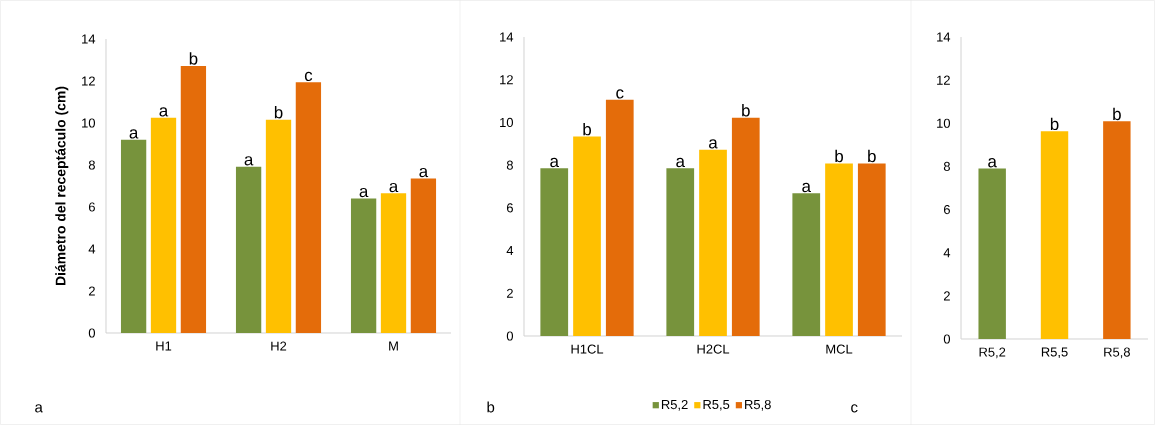 This screenshot has width=1155, height=425. I want to click on x-tick-label: R5,5, so click(1054, 353).